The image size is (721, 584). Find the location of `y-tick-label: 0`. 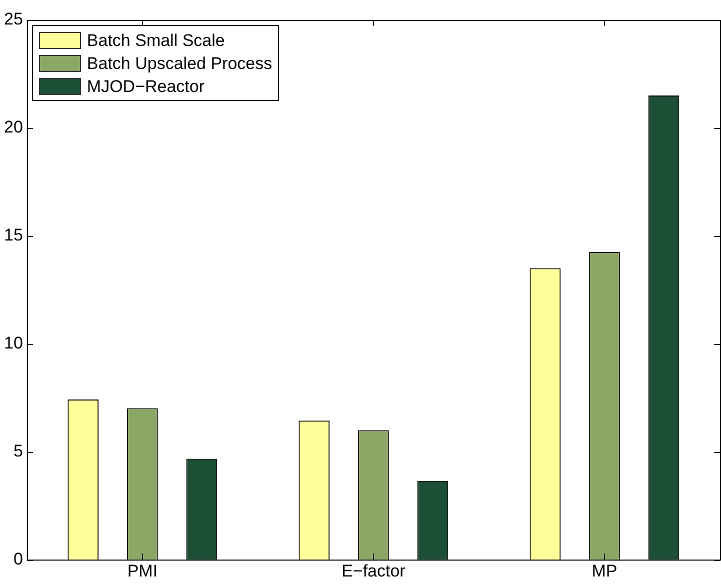

y-tick-label: 0 is located at coordinates (18, 558).